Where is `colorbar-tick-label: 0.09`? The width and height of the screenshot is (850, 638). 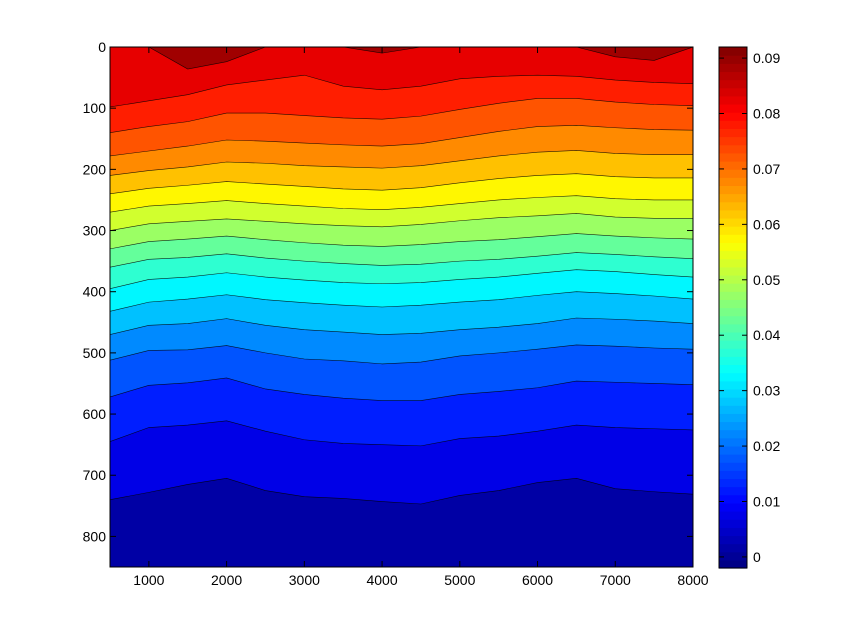 colorbar-tick-label: 0.09 is located at coordinates (766, 58).